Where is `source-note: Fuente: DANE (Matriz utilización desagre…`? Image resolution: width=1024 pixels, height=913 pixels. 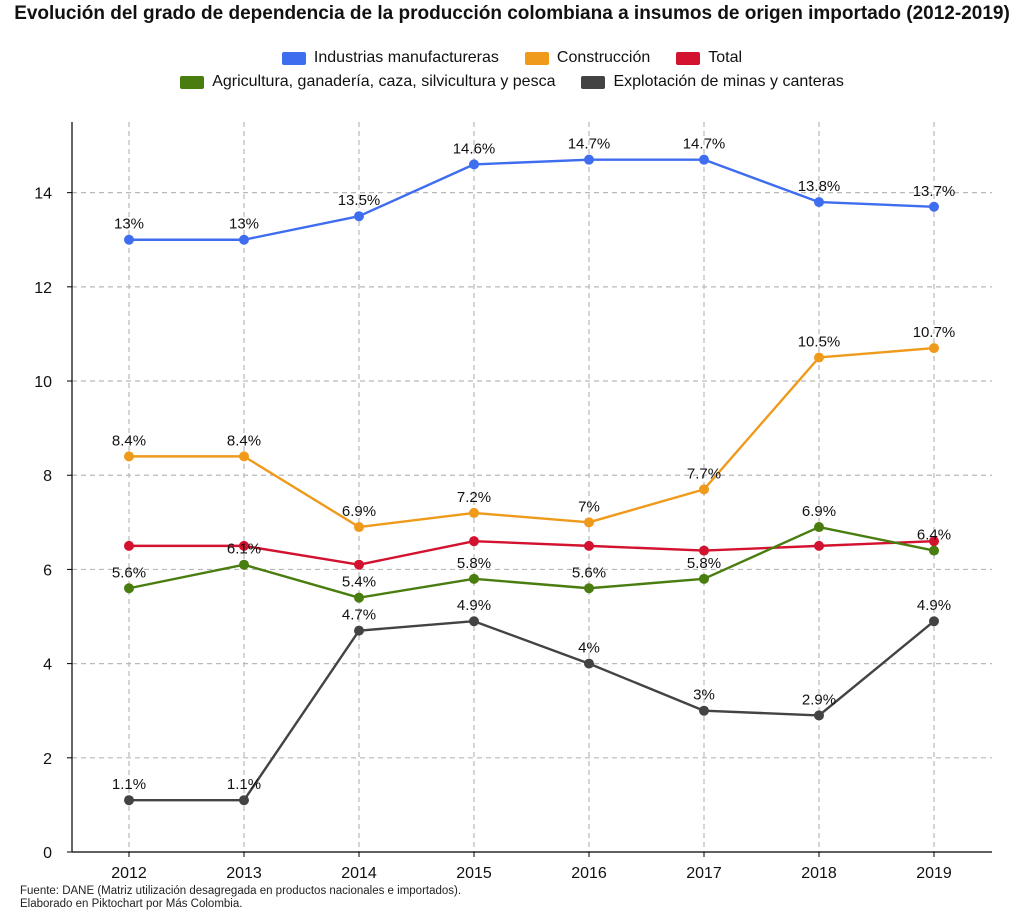
source-note: Fuente: DANE (Matriz utilización desagre… is located at coordinates (240, 898).